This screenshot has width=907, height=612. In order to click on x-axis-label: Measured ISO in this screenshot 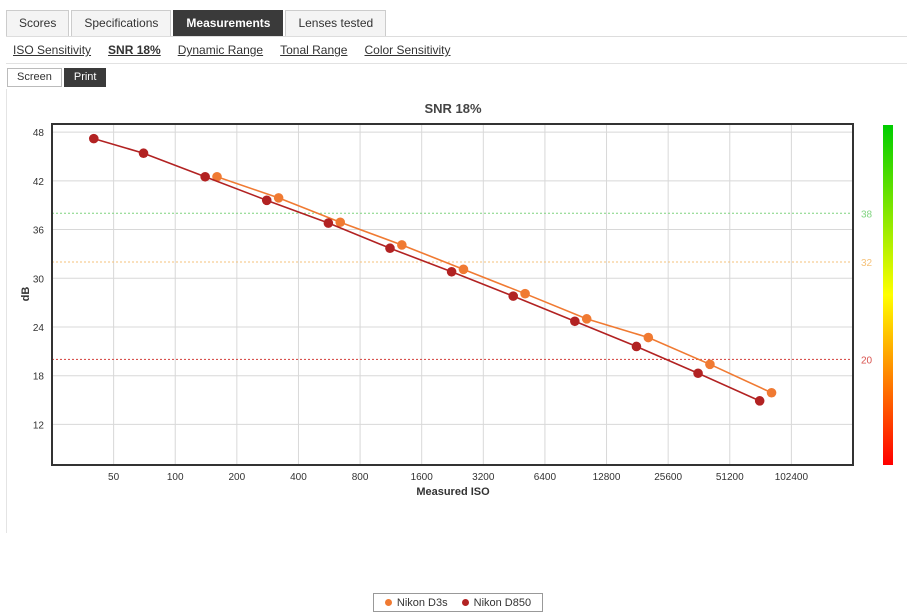, I will do `click(453, 492)`.